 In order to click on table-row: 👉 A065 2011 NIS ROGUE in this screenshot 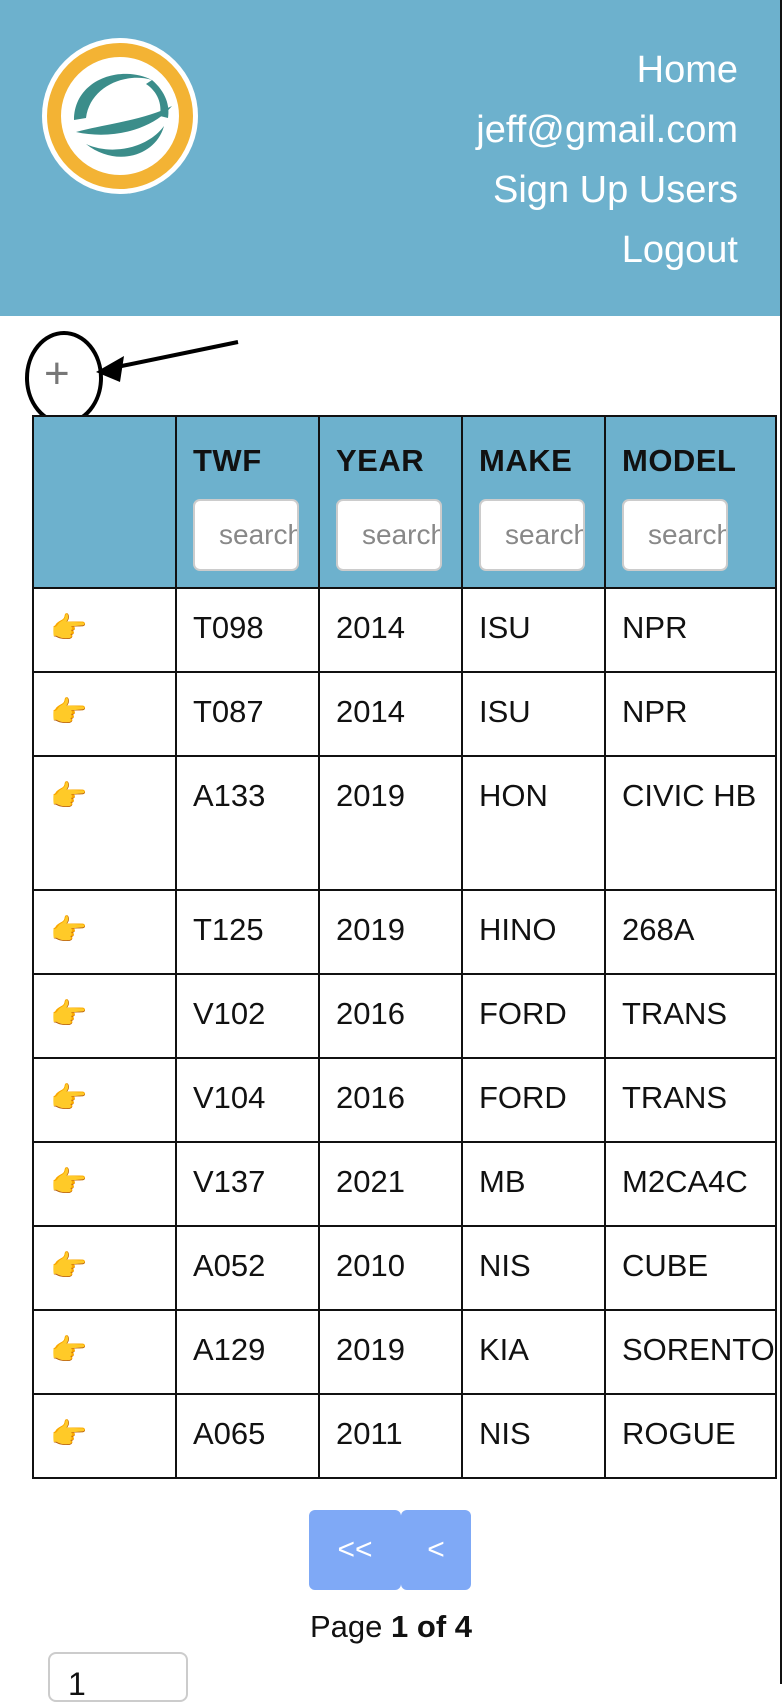, I will do `click(404, 1436)`.